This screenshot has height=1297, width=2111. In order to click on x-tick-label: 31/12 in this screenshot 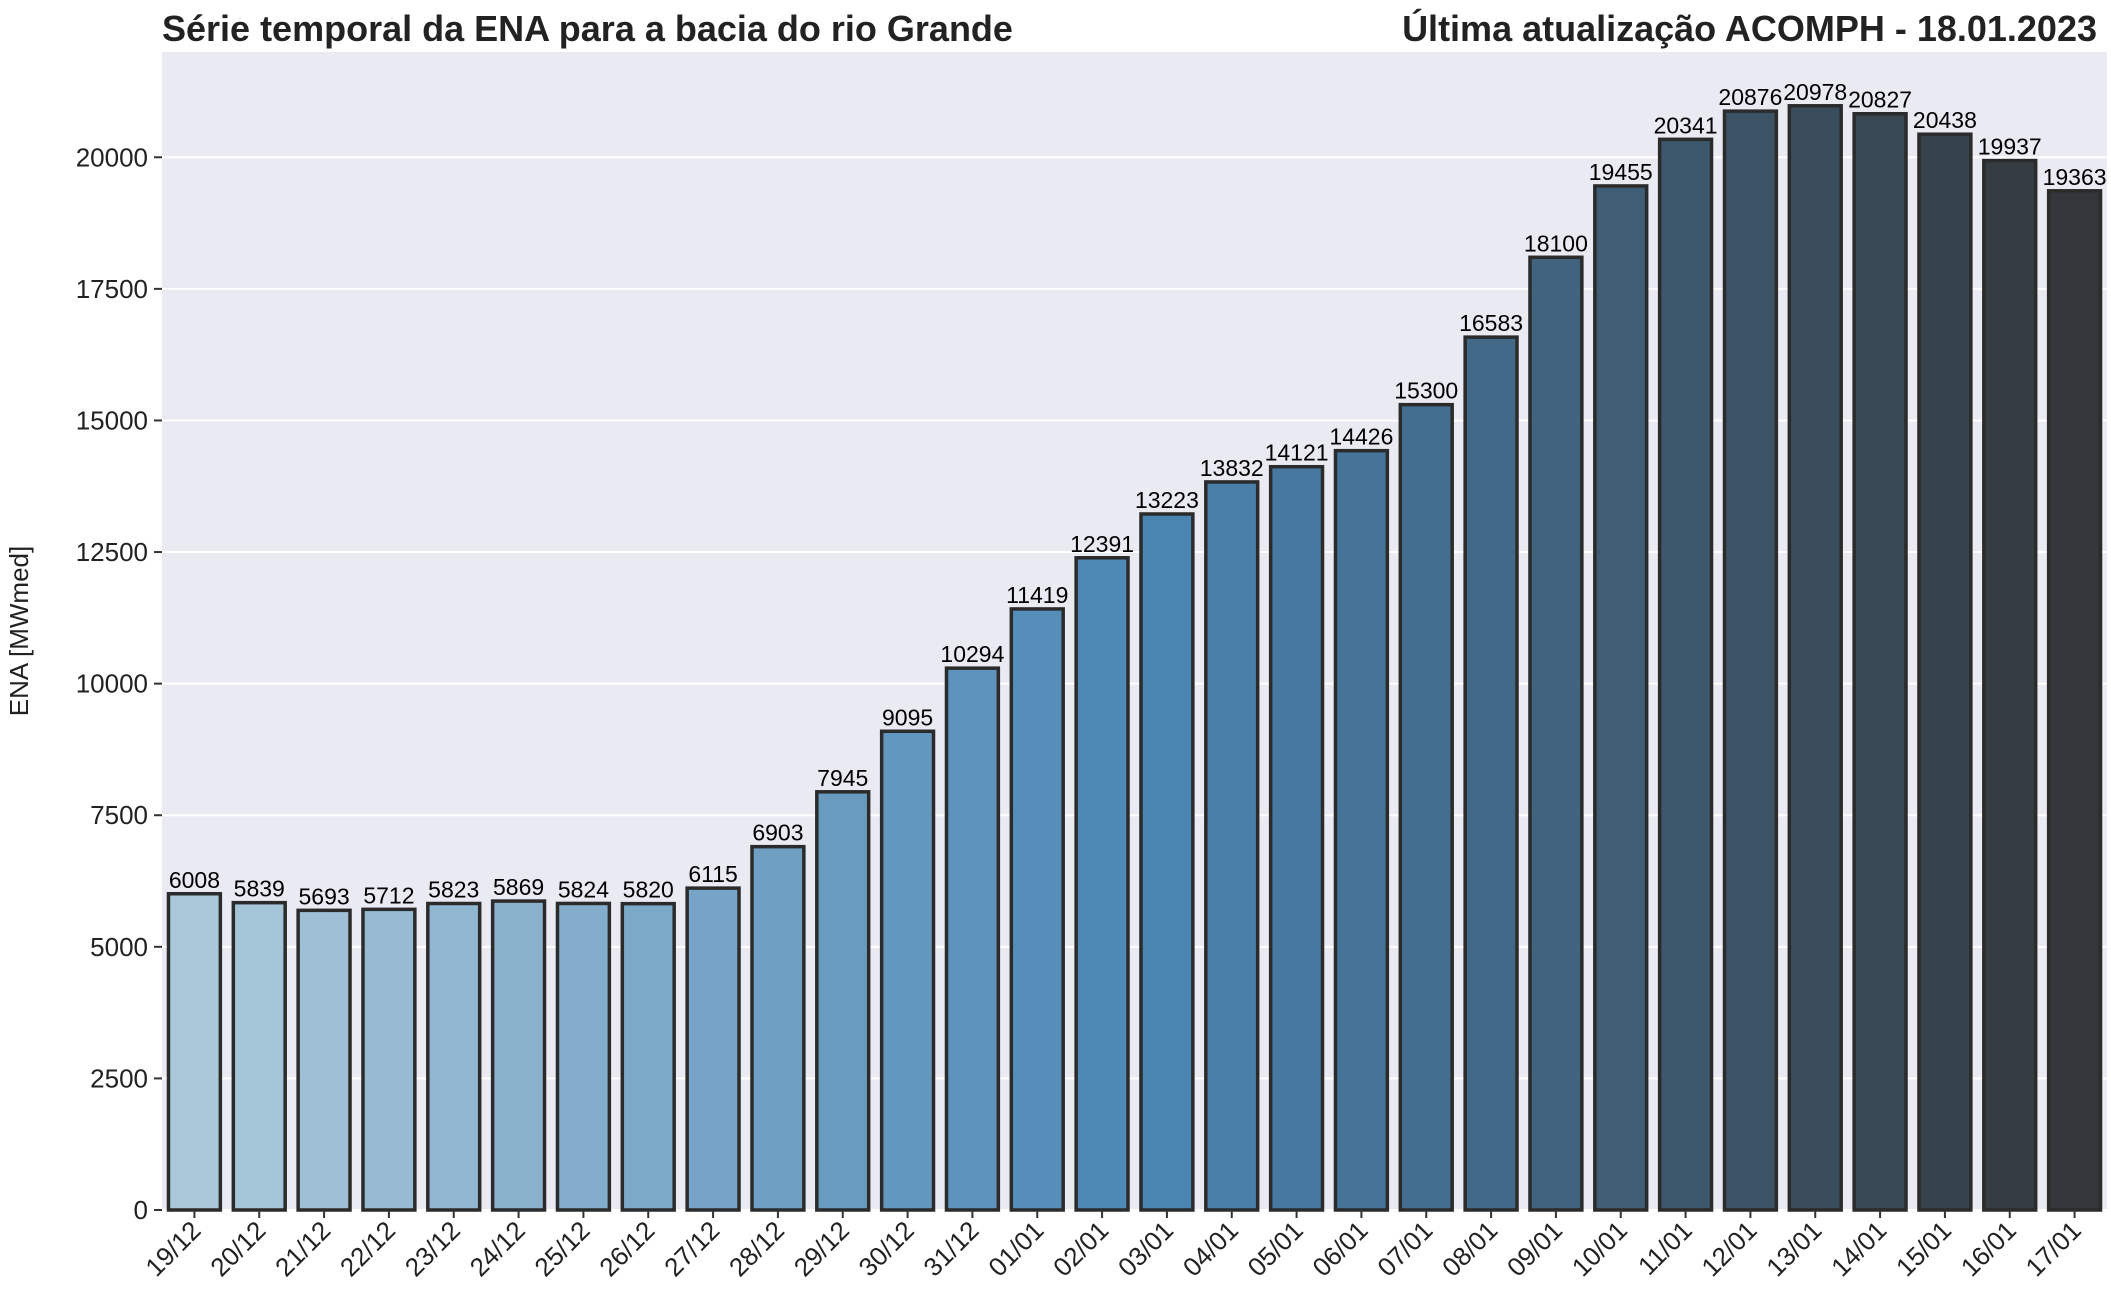, I will do `click(950, 1248)`.